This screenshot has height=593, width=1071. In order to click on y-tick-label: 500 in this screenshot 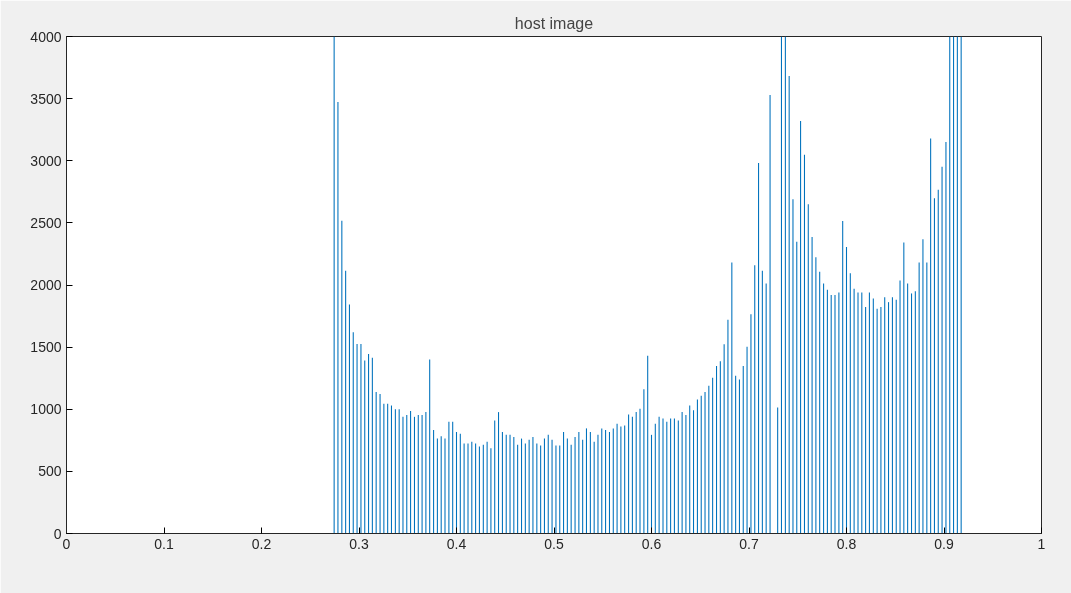, I will do `click(50, 471)`.